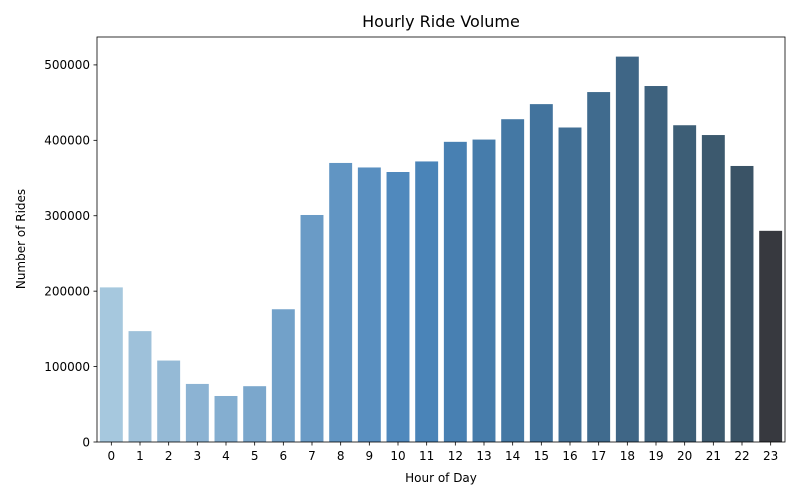 This screenshot has width=800, height=500. Describe the element at coordinates (198, 456) in the screenshot. I see `x-tick-label: 3` at that location.